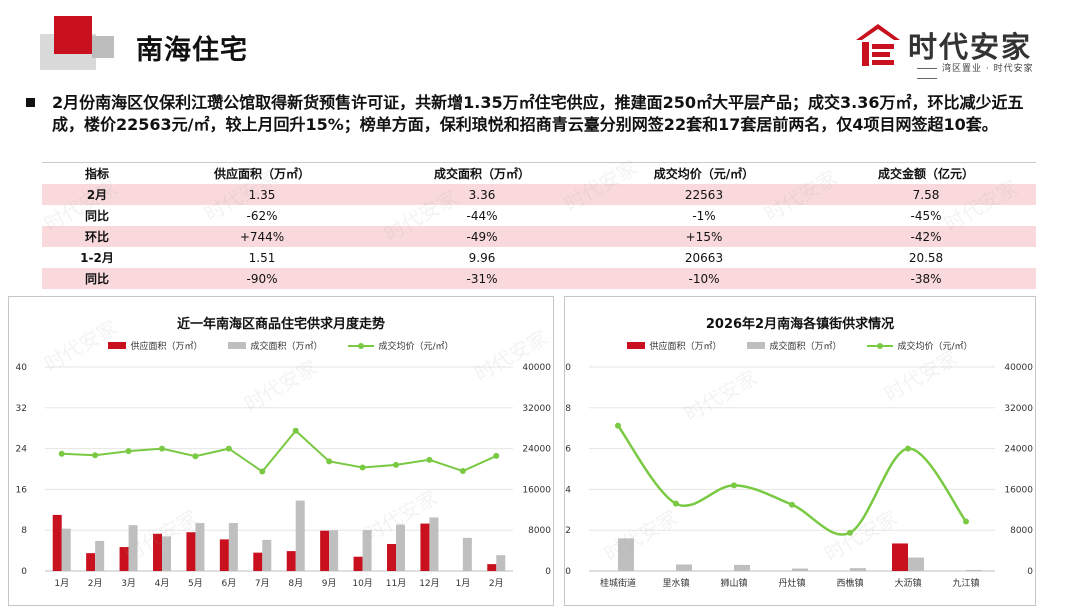 The width and height of the screenshot is (1080, 608). Describe the element at coordinates (539, 257) in the screenshot. I see `table-row: 1-2月 1.51 9.96 20663 20.58` at that location.